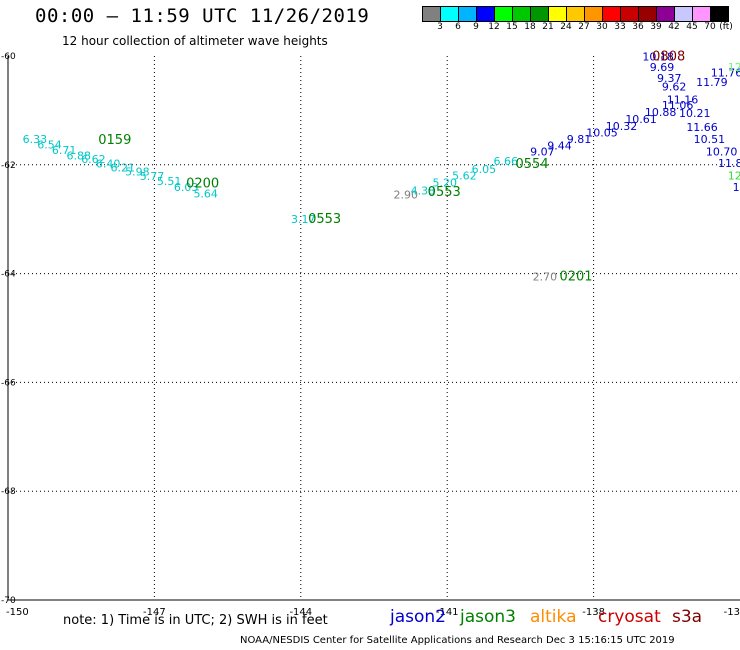  I want to click on time-label: 0200, so click(202, 184).